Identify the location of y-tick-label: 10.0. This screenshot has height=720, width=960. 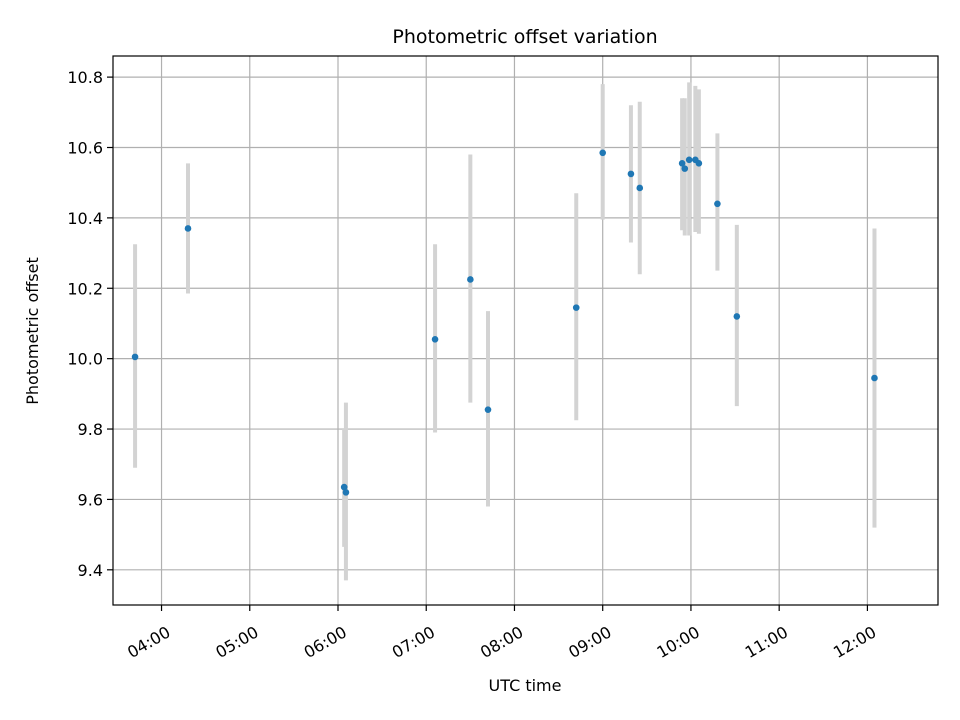
(85, 359).